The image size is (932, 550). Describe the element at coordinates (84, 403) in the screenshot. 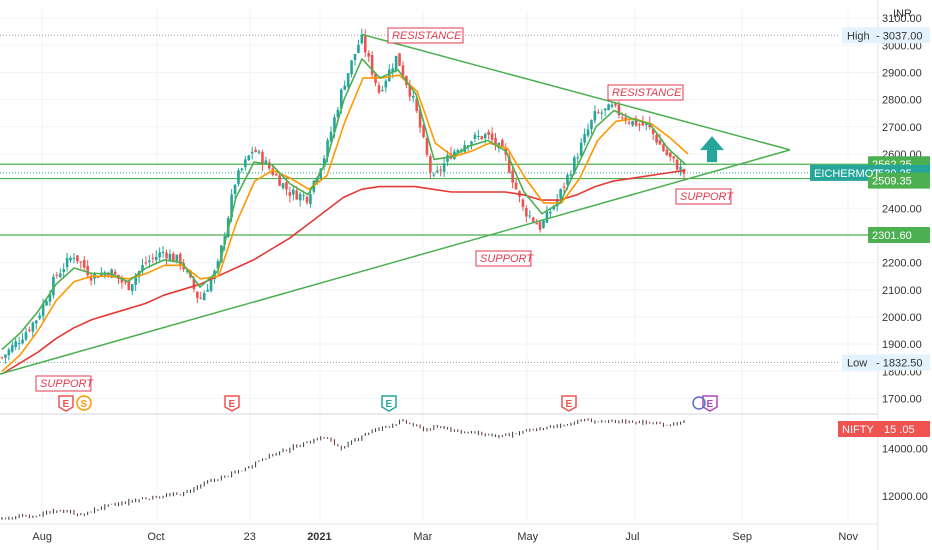

I see `event-marker: S` at that location.